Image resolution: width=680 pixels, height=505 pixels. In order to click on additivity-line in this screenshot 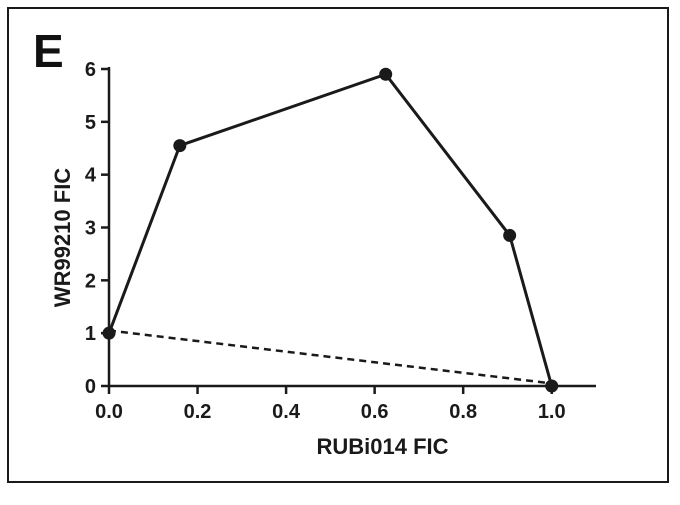, I will do `click(330, 357)`.